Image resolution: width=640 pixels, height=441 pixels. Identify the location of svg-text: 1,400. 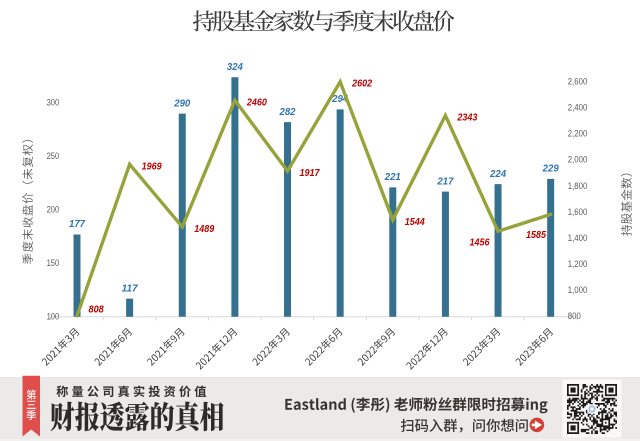
(578, 238).